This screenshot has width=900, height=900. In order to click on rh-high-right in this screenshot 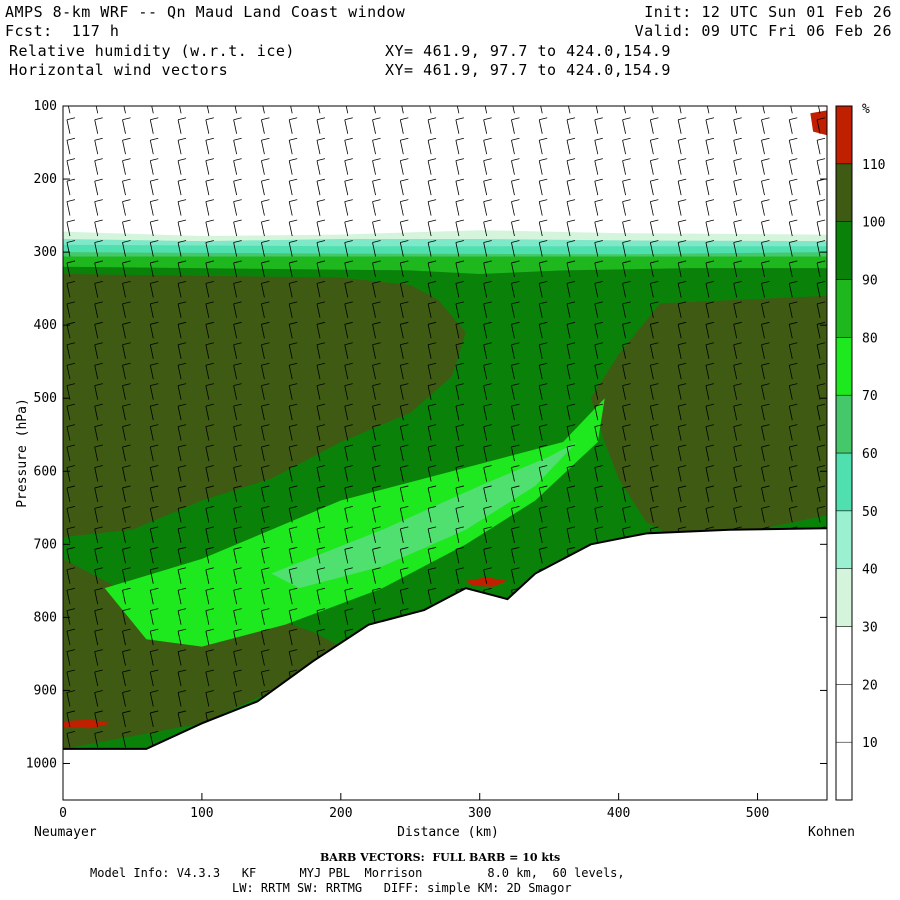, I will do `click(708, 416)`.